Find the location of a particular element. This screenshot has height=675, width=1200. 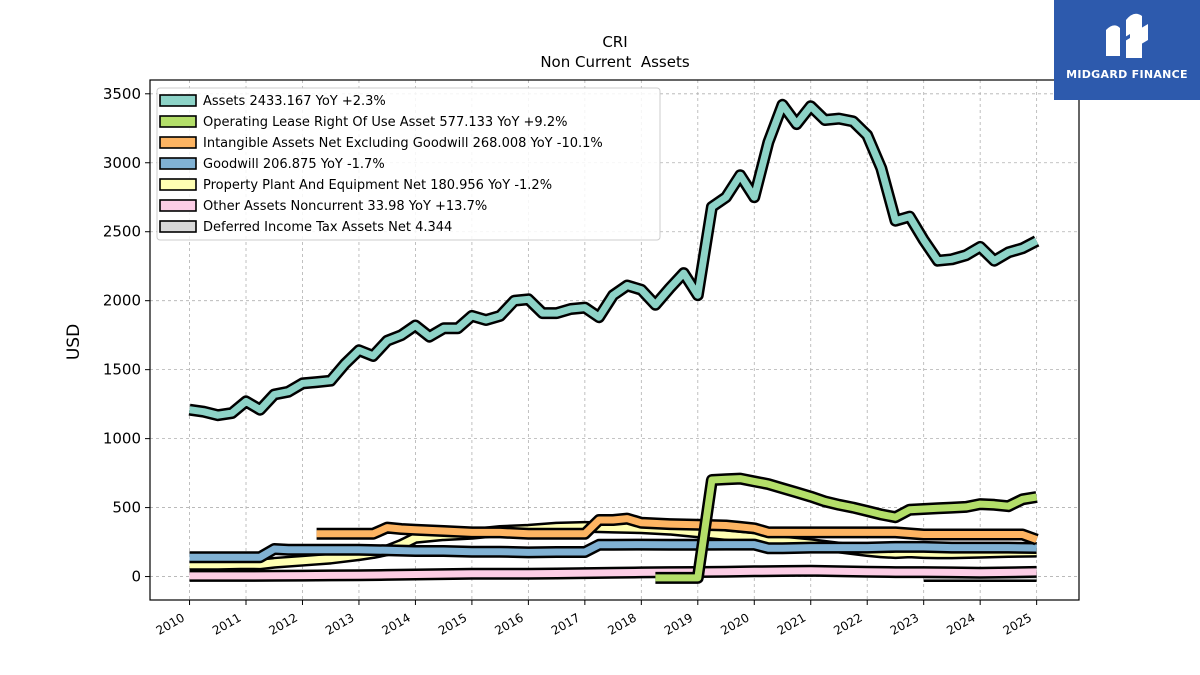

legend-box is located at coordinates (408, 164).